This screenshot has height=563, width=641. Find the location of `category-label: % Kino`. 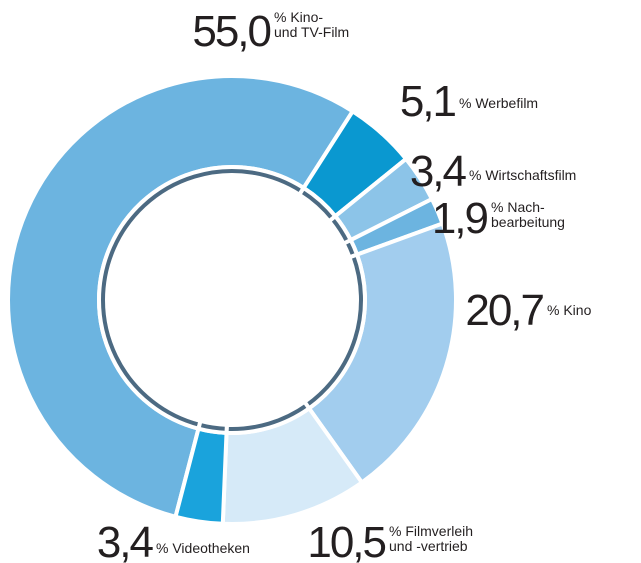

category-label: % Kino is located at coordinates (569, 310).